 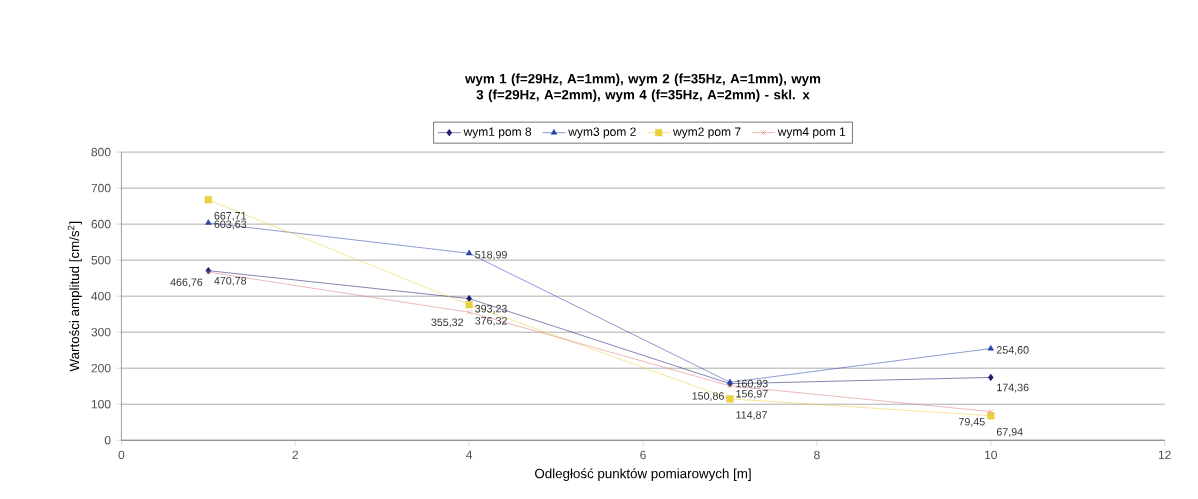 I want to click on data-label: 466,76, so click(x=186, y=283).